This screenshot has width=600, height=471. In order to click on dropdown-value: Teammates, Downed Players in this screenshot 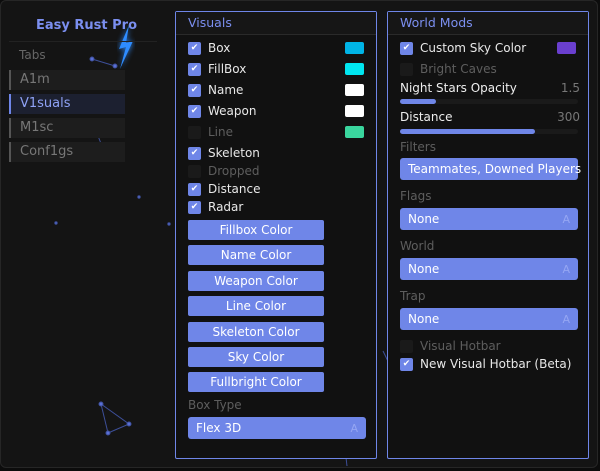, I will do `click(495, 169)`.